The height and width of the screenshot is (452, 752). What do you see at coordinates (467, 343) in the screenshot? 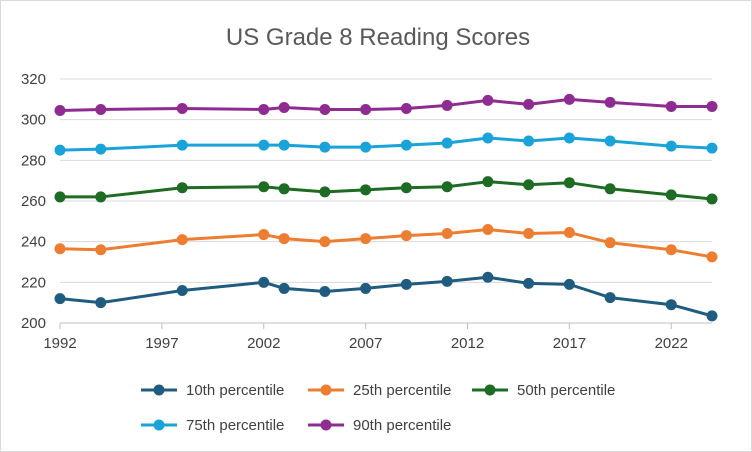
I see `x-tick-label: 2012` at bounding box center [467, 343].